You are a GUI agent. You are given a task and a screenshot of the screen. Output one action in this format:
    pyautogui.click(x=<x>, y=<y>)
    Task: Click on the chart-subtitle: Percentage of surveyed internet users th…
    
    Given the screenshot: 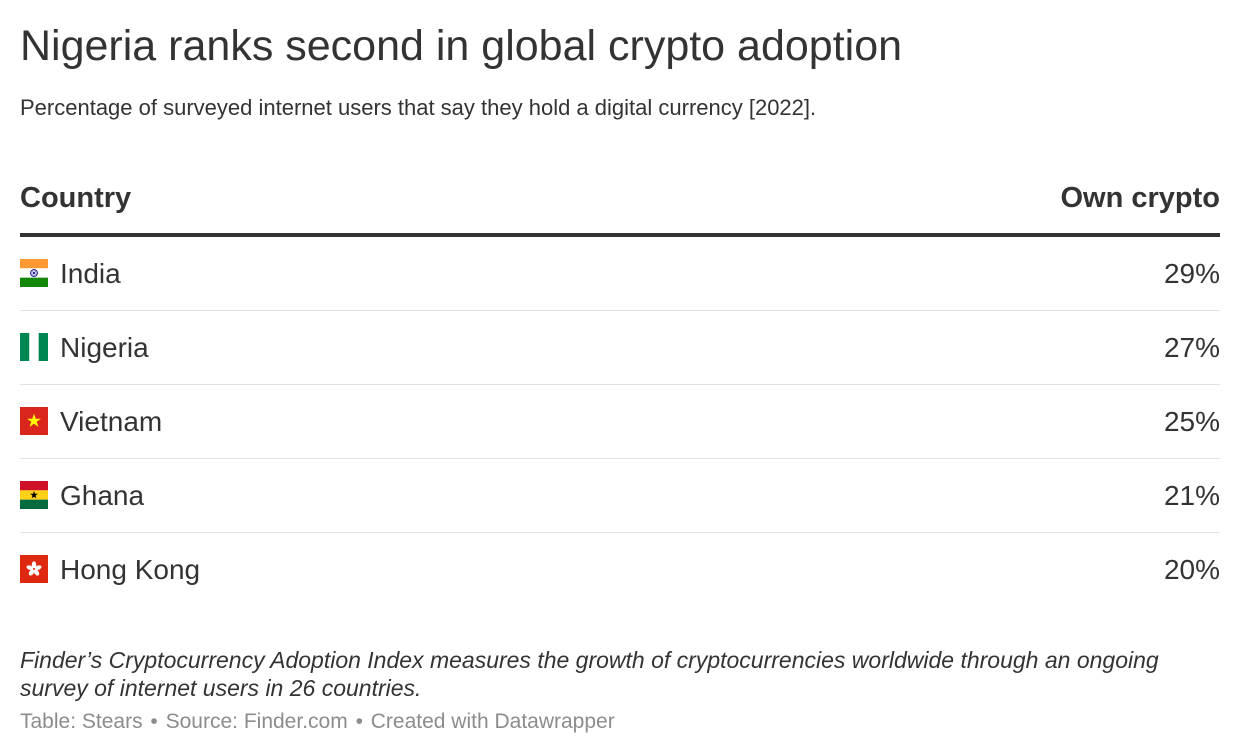 What is the action you would take?
    pyautogui.click(x=418, y=107)
    